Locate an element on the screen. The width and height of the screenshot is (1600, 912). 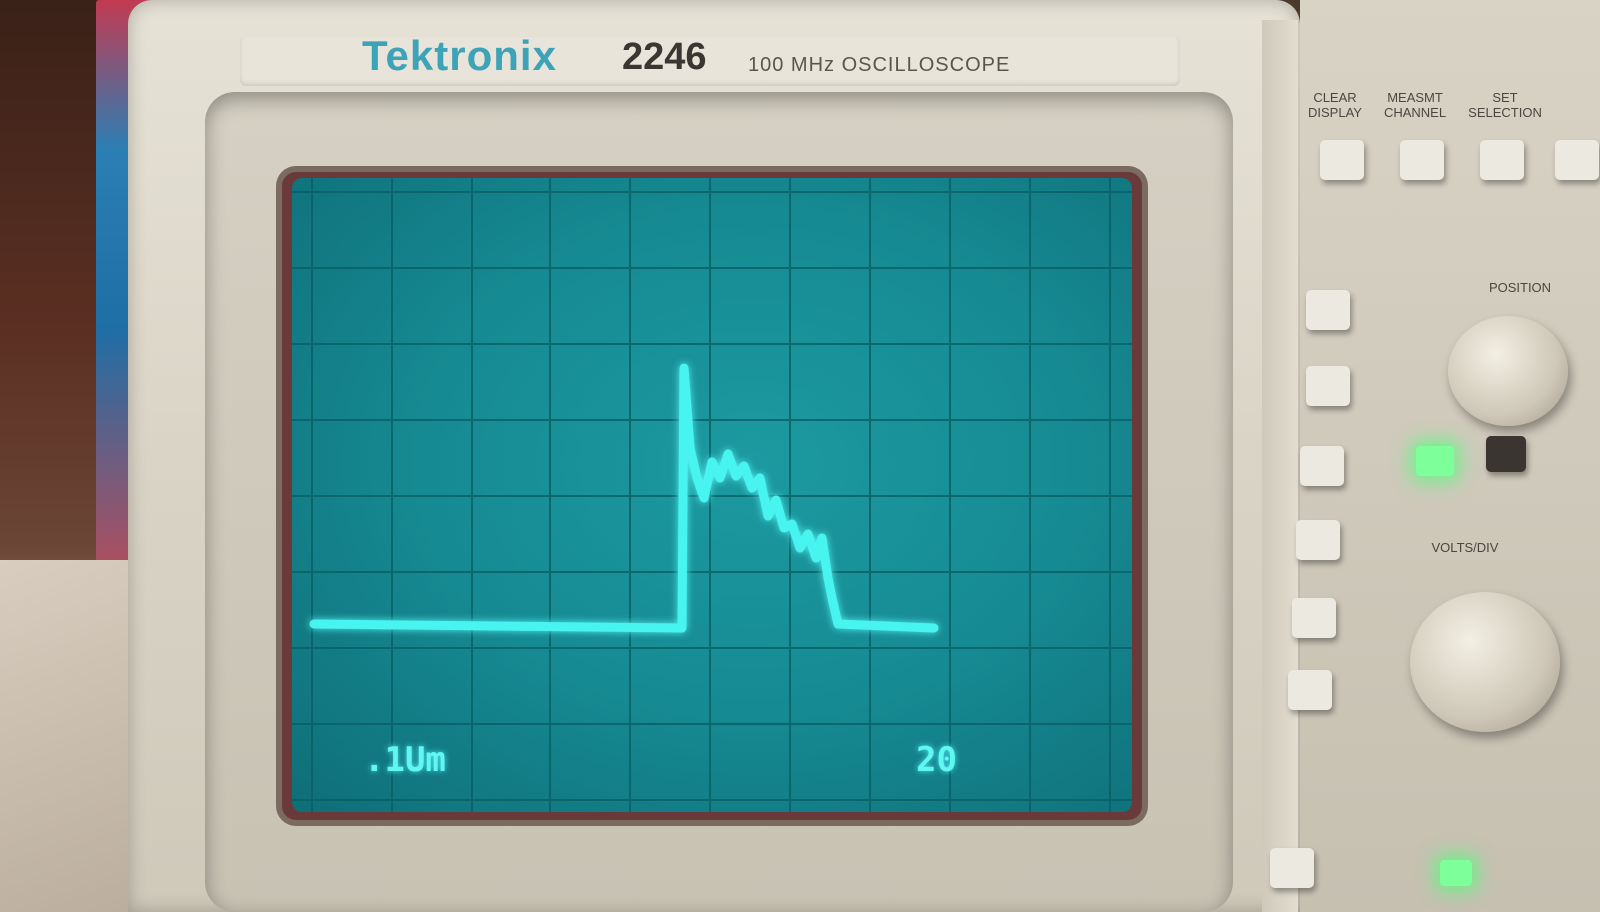
measmt-channel-button is located at coordinates (1422, 160).